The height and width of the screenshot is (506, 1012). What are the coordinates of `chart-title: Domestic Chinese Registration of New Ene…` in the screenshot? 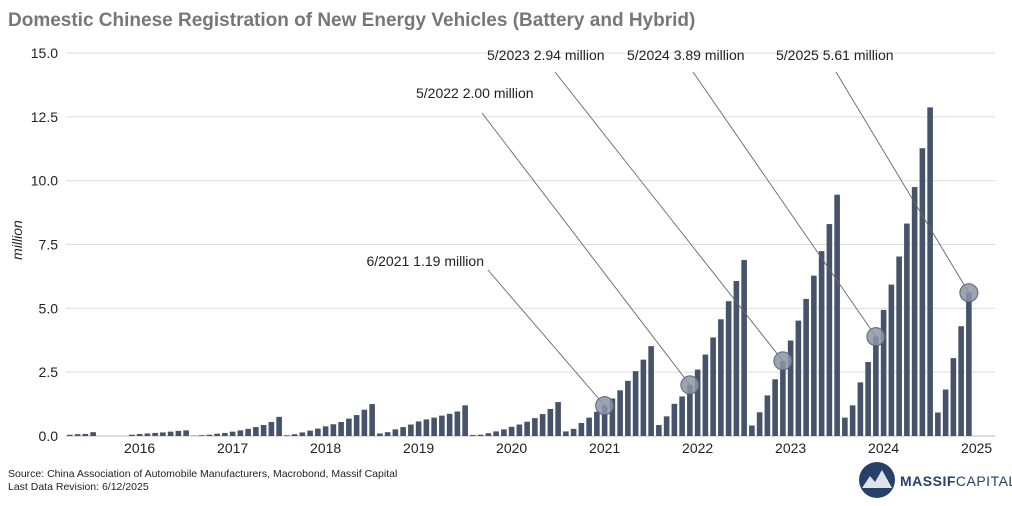 It's located at (351, 20).